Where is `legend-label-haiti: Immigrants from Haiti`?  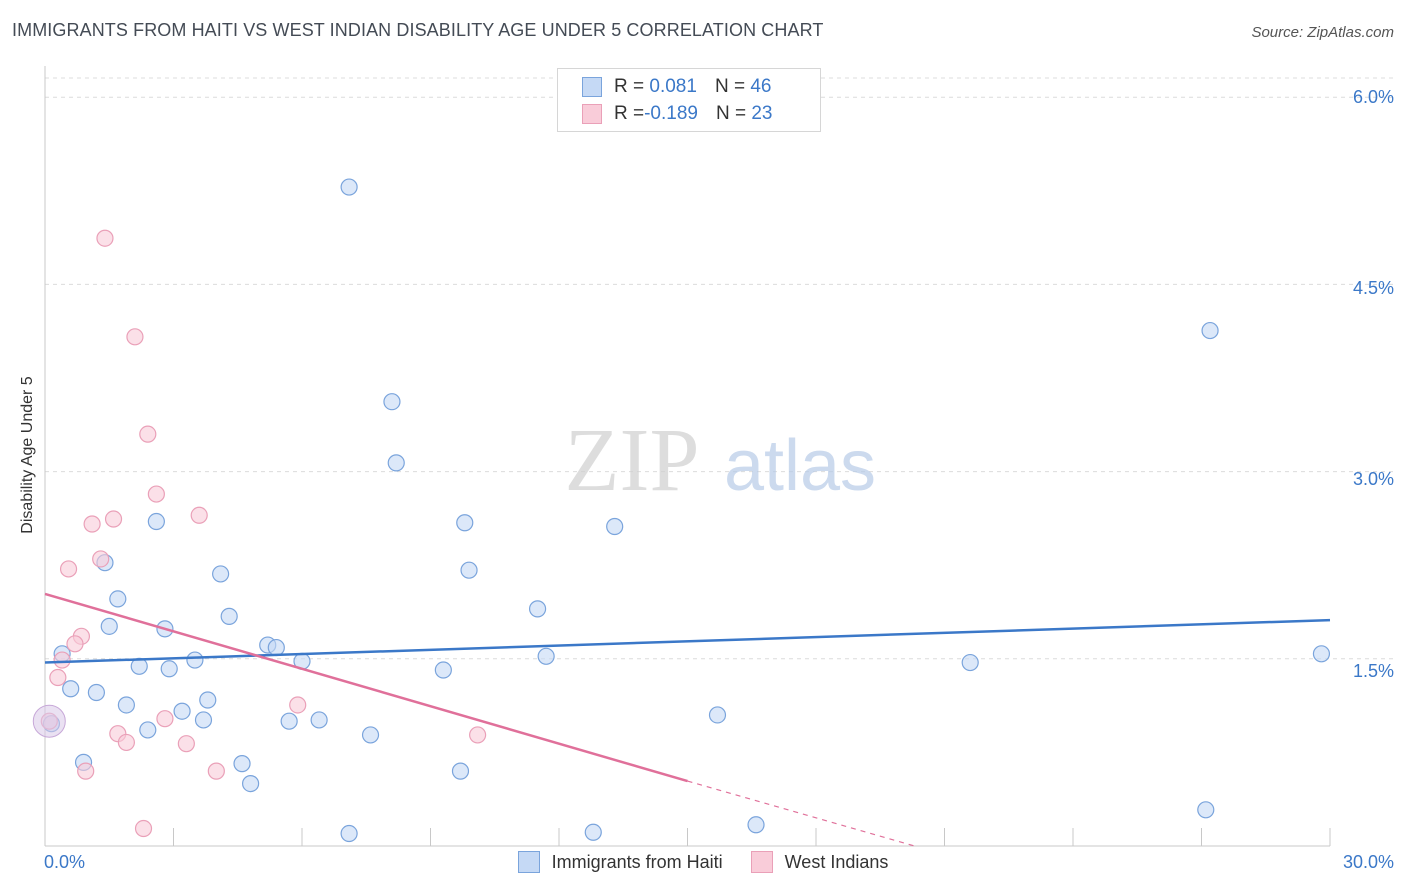
legend-label-haiti: Immigrants from Haiti is located at coordinates (637, 861).